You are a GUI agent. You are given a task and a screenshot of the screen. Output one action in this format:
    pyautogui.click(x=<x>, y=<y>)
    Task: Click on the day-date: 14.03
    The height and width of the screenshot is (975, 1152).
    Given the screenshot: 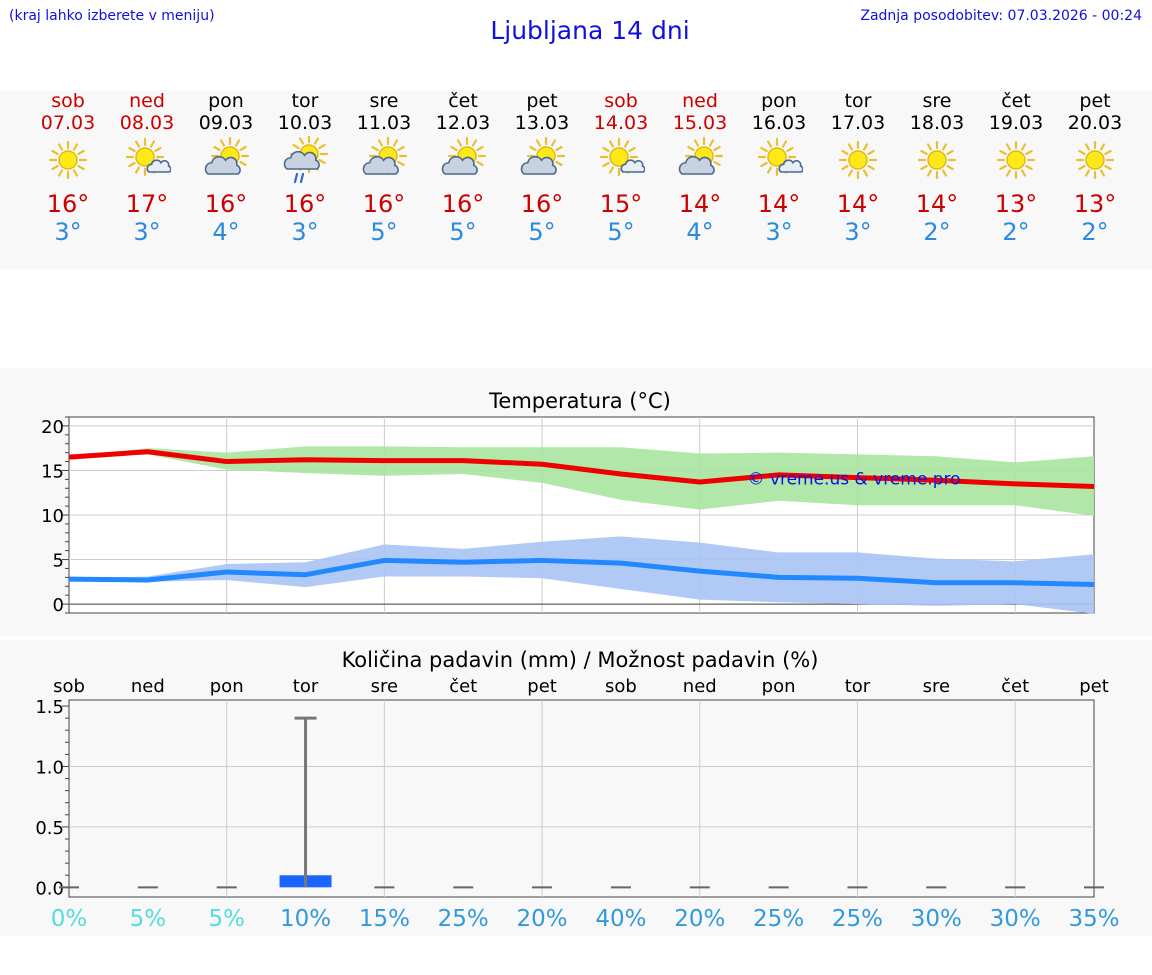 What is the action you would take?
    pyautogui.click(x=621, y=123)
    